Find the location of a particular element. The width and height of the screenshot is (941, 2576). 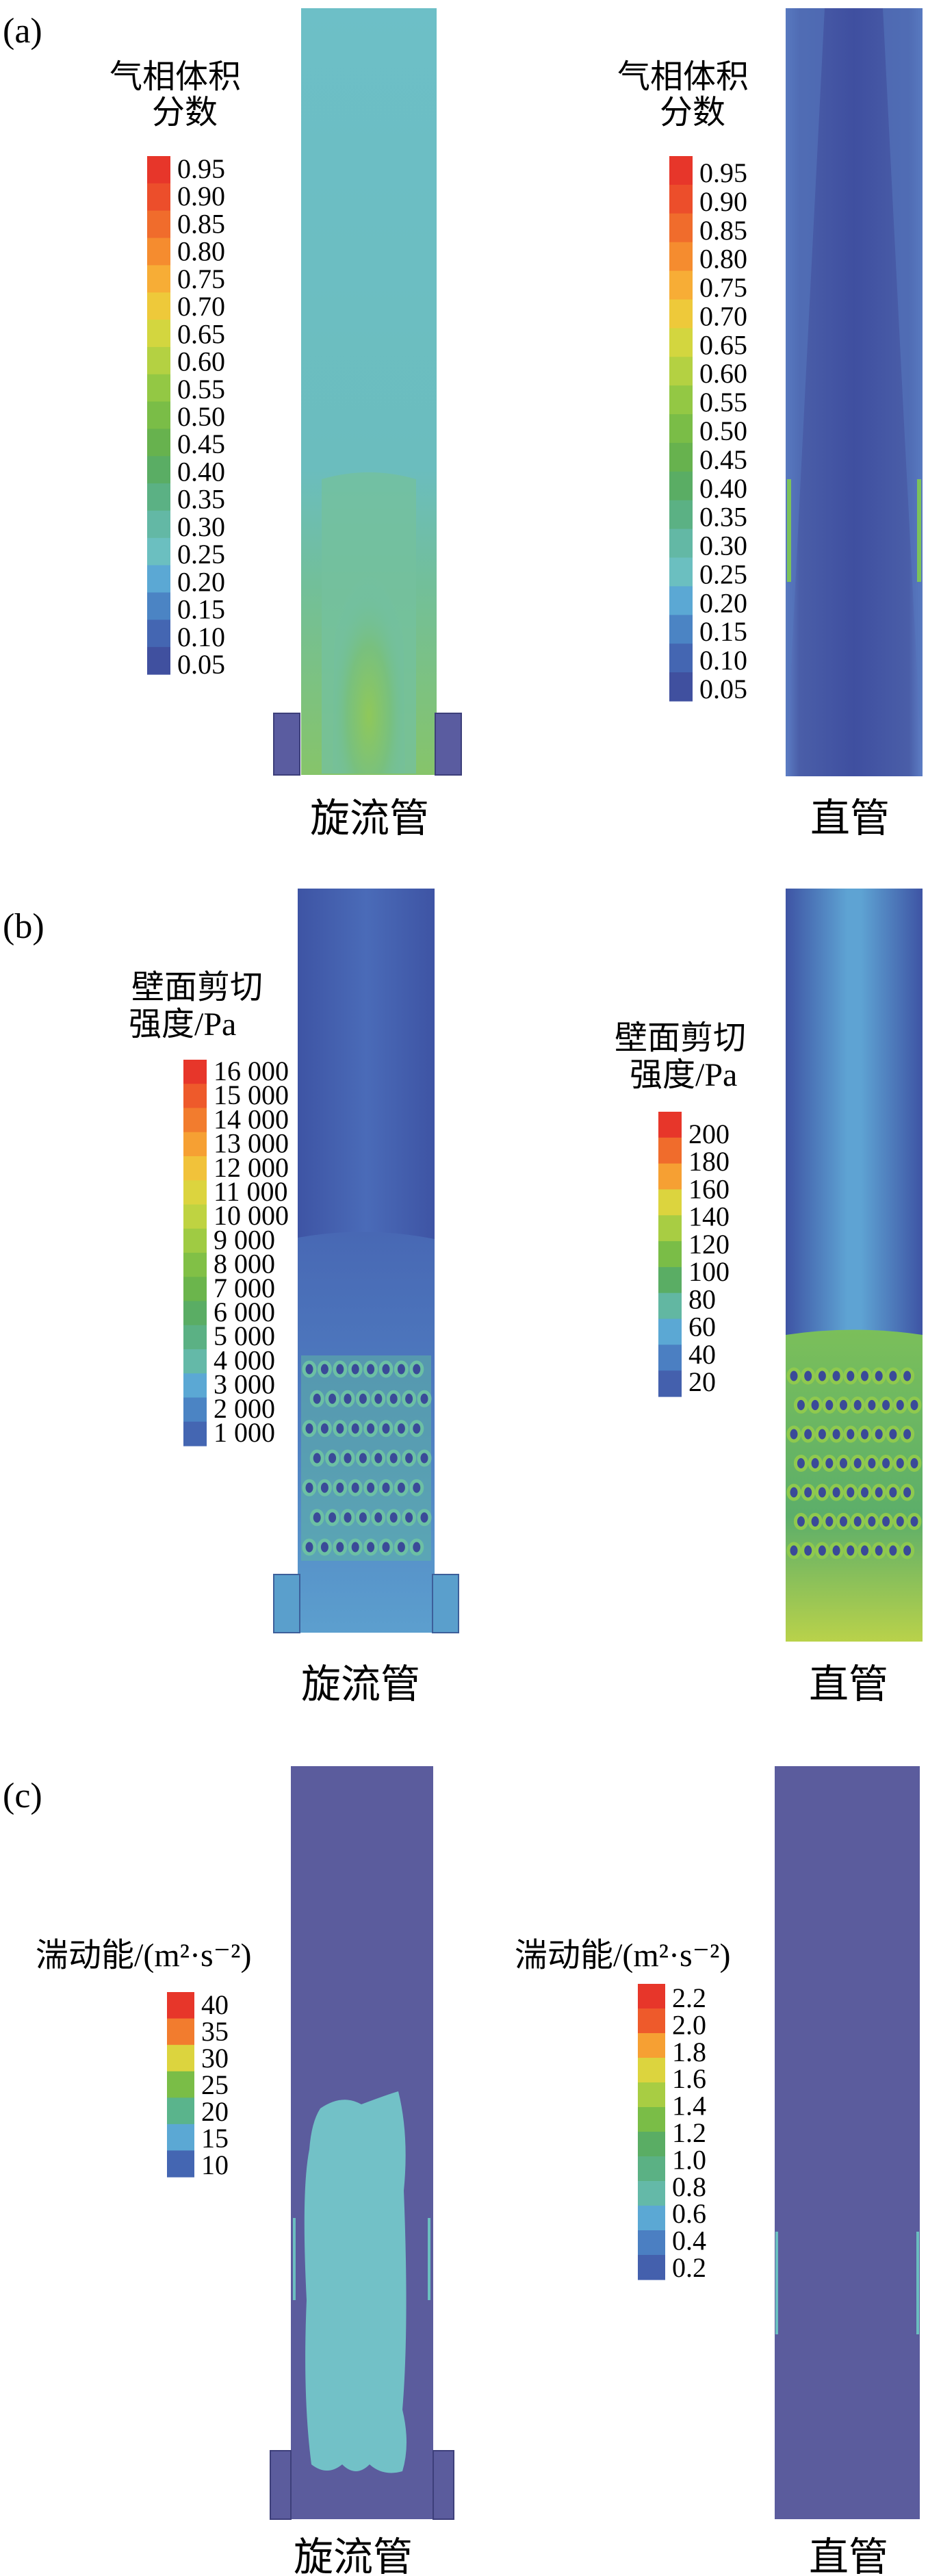

color-bar-tick-label: 0.2 is located at coordinates (689, 2267).